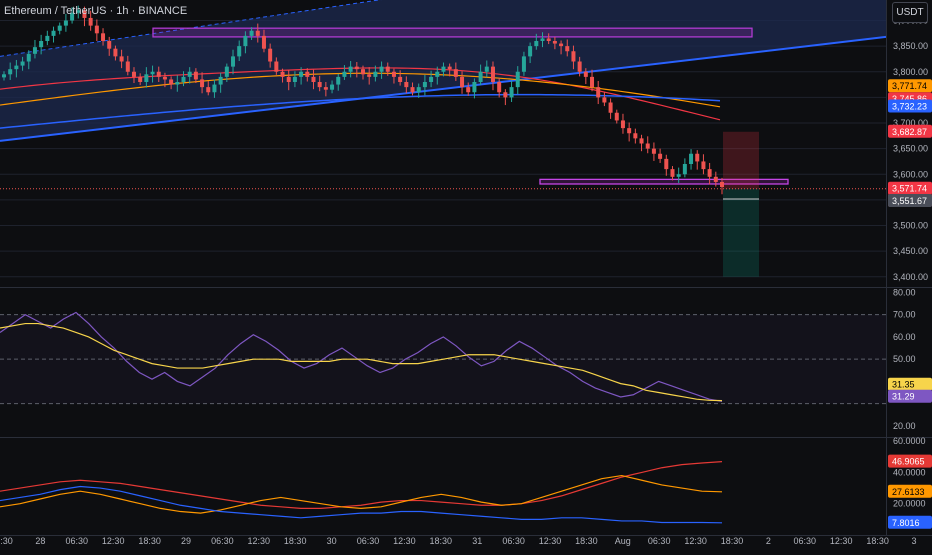  I want to click on currency-selector-button: USDT, so click(910, 12).